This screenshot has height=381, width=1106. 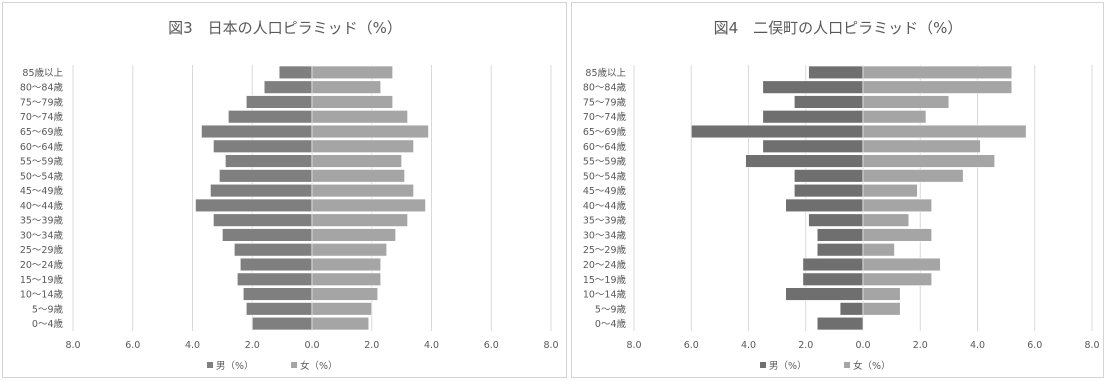 I want to click on legend-swatch-male, so click(x=210, y=365).